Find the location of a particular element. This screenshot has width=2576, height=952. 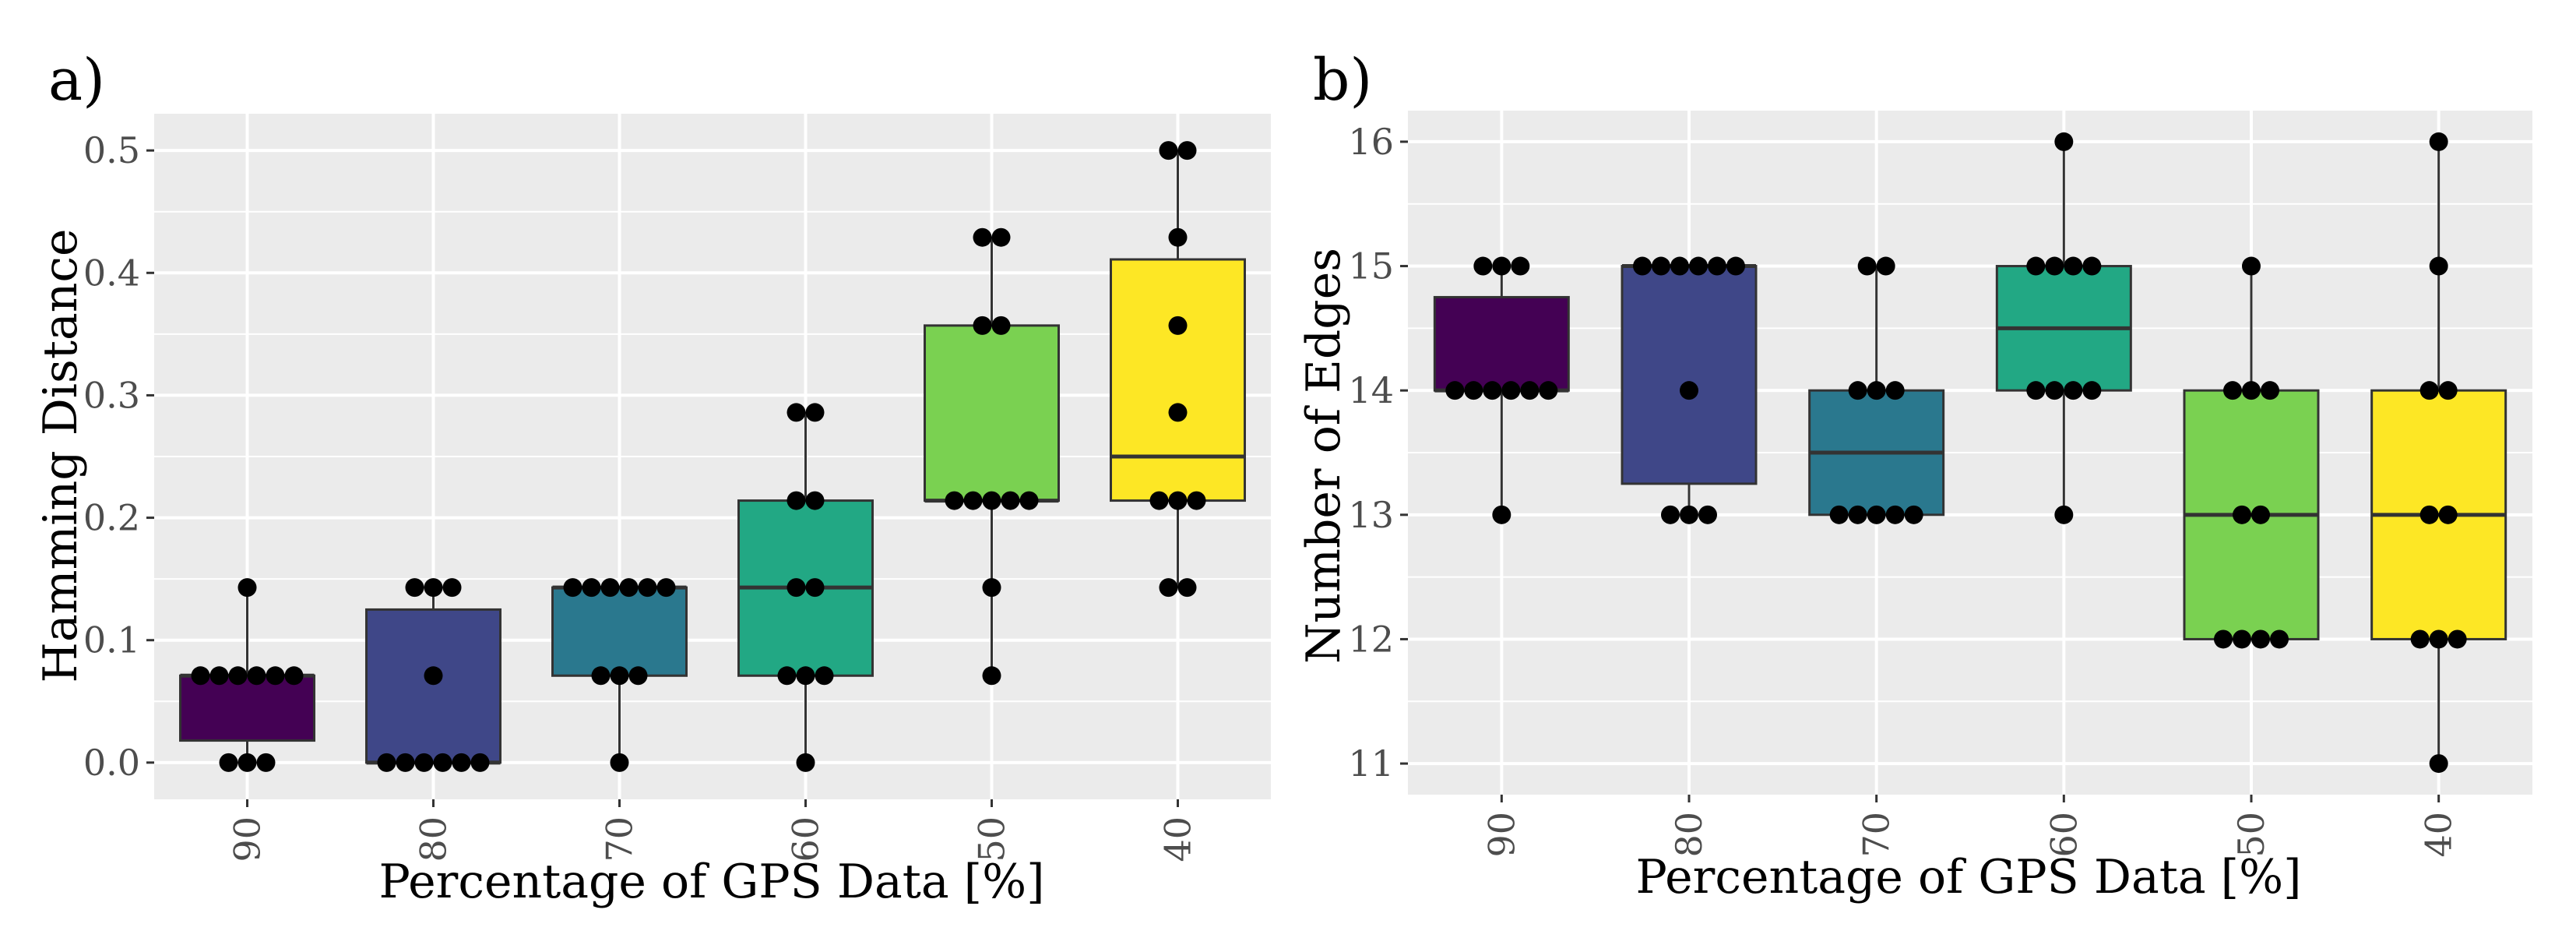

panel-b-y-tick-label: 12 is located at coordinates (1371, 639).